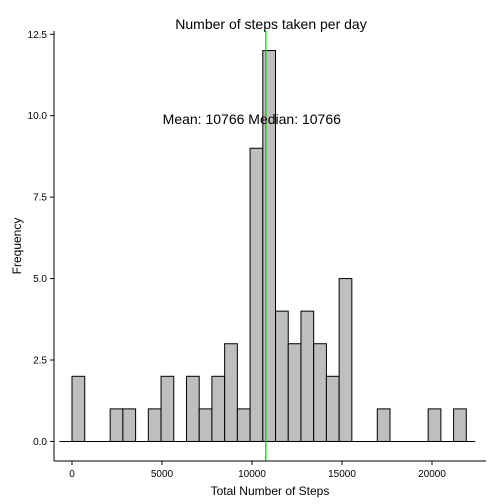 The image size is (504, 504). Describe the element at coordinates (432, 474) in the screenshot. I see `x-tick-label: 20000` at that location.